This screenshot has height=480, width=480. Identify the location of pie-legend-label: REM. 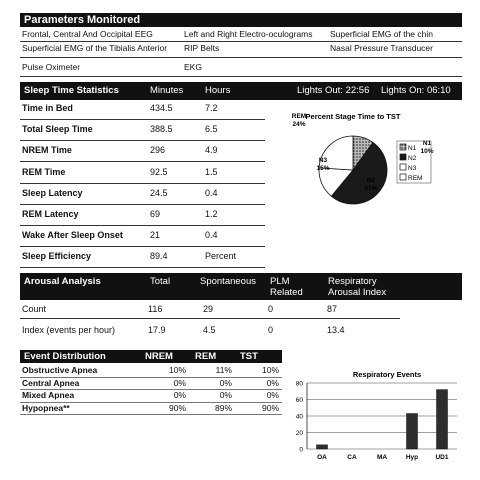
(415, 178).